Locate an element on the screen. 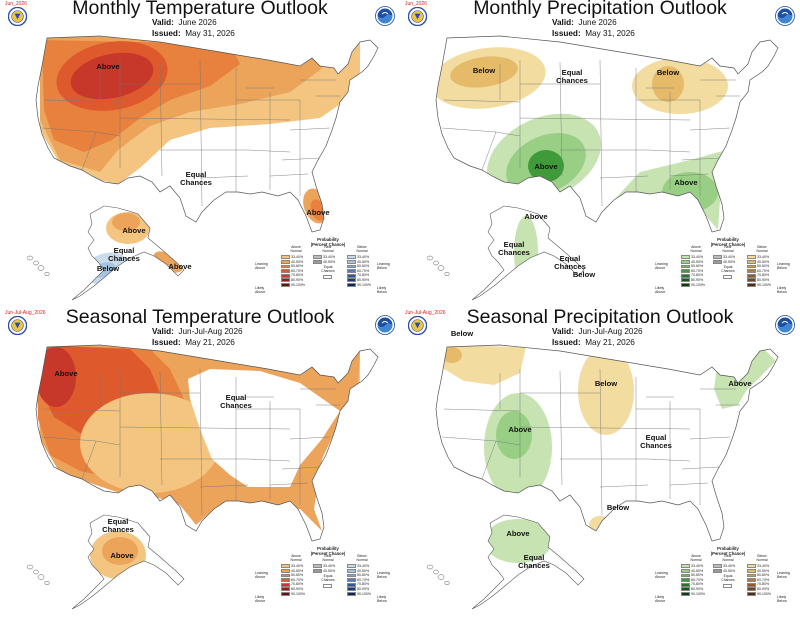  temp-alaska-above-40-area is located at coordinates (126, 222).